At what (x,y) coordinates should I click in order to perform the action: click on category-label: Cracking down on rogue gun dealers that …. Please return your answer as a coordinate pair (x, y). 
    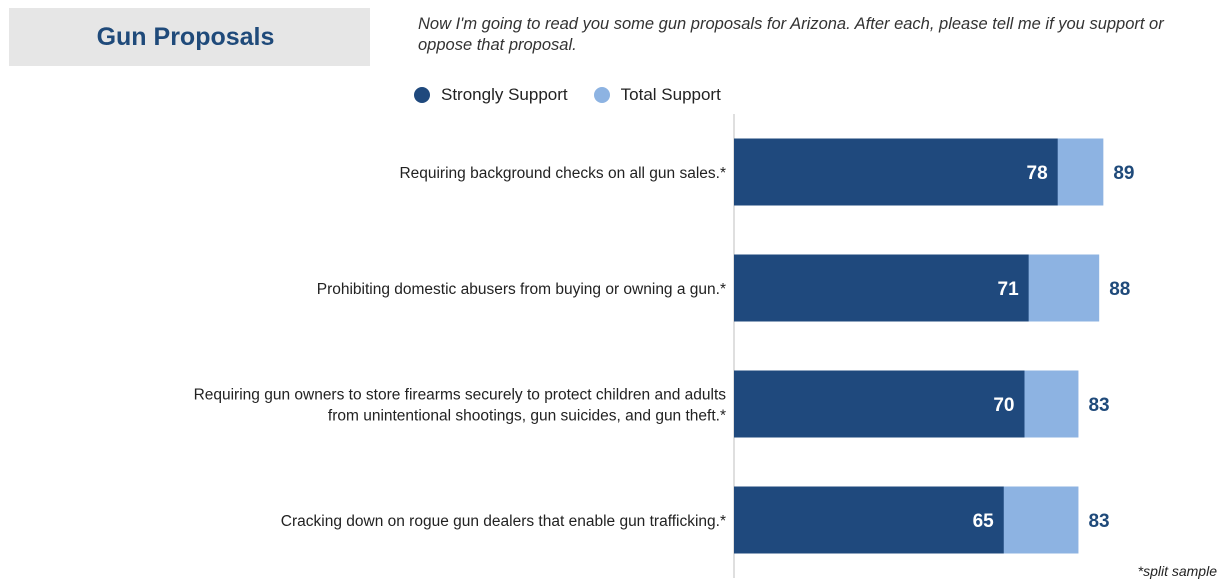
    Looking at the image, I should click on (503, 521).